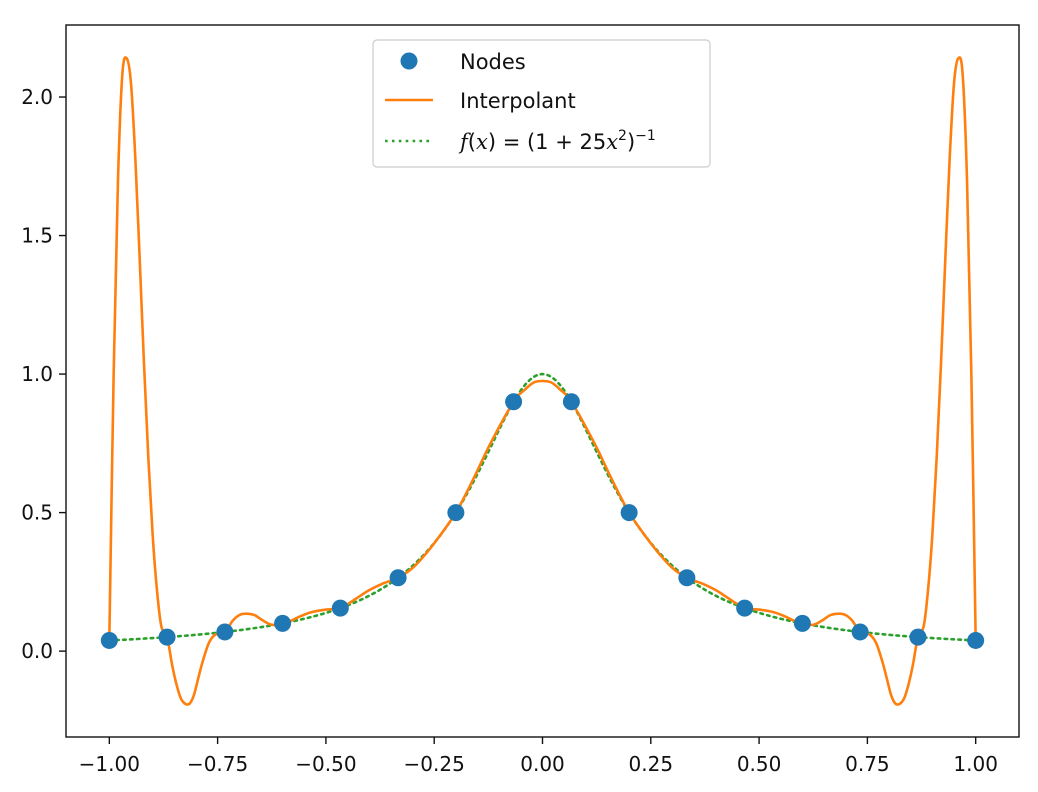 The width and height of the screenshot is (1038, 792). I want to click on x-axis: −1.00 −0.75 −0.50 −0.25 0.00 0.25 0.50 0.75 1.00, so click(538, 756).